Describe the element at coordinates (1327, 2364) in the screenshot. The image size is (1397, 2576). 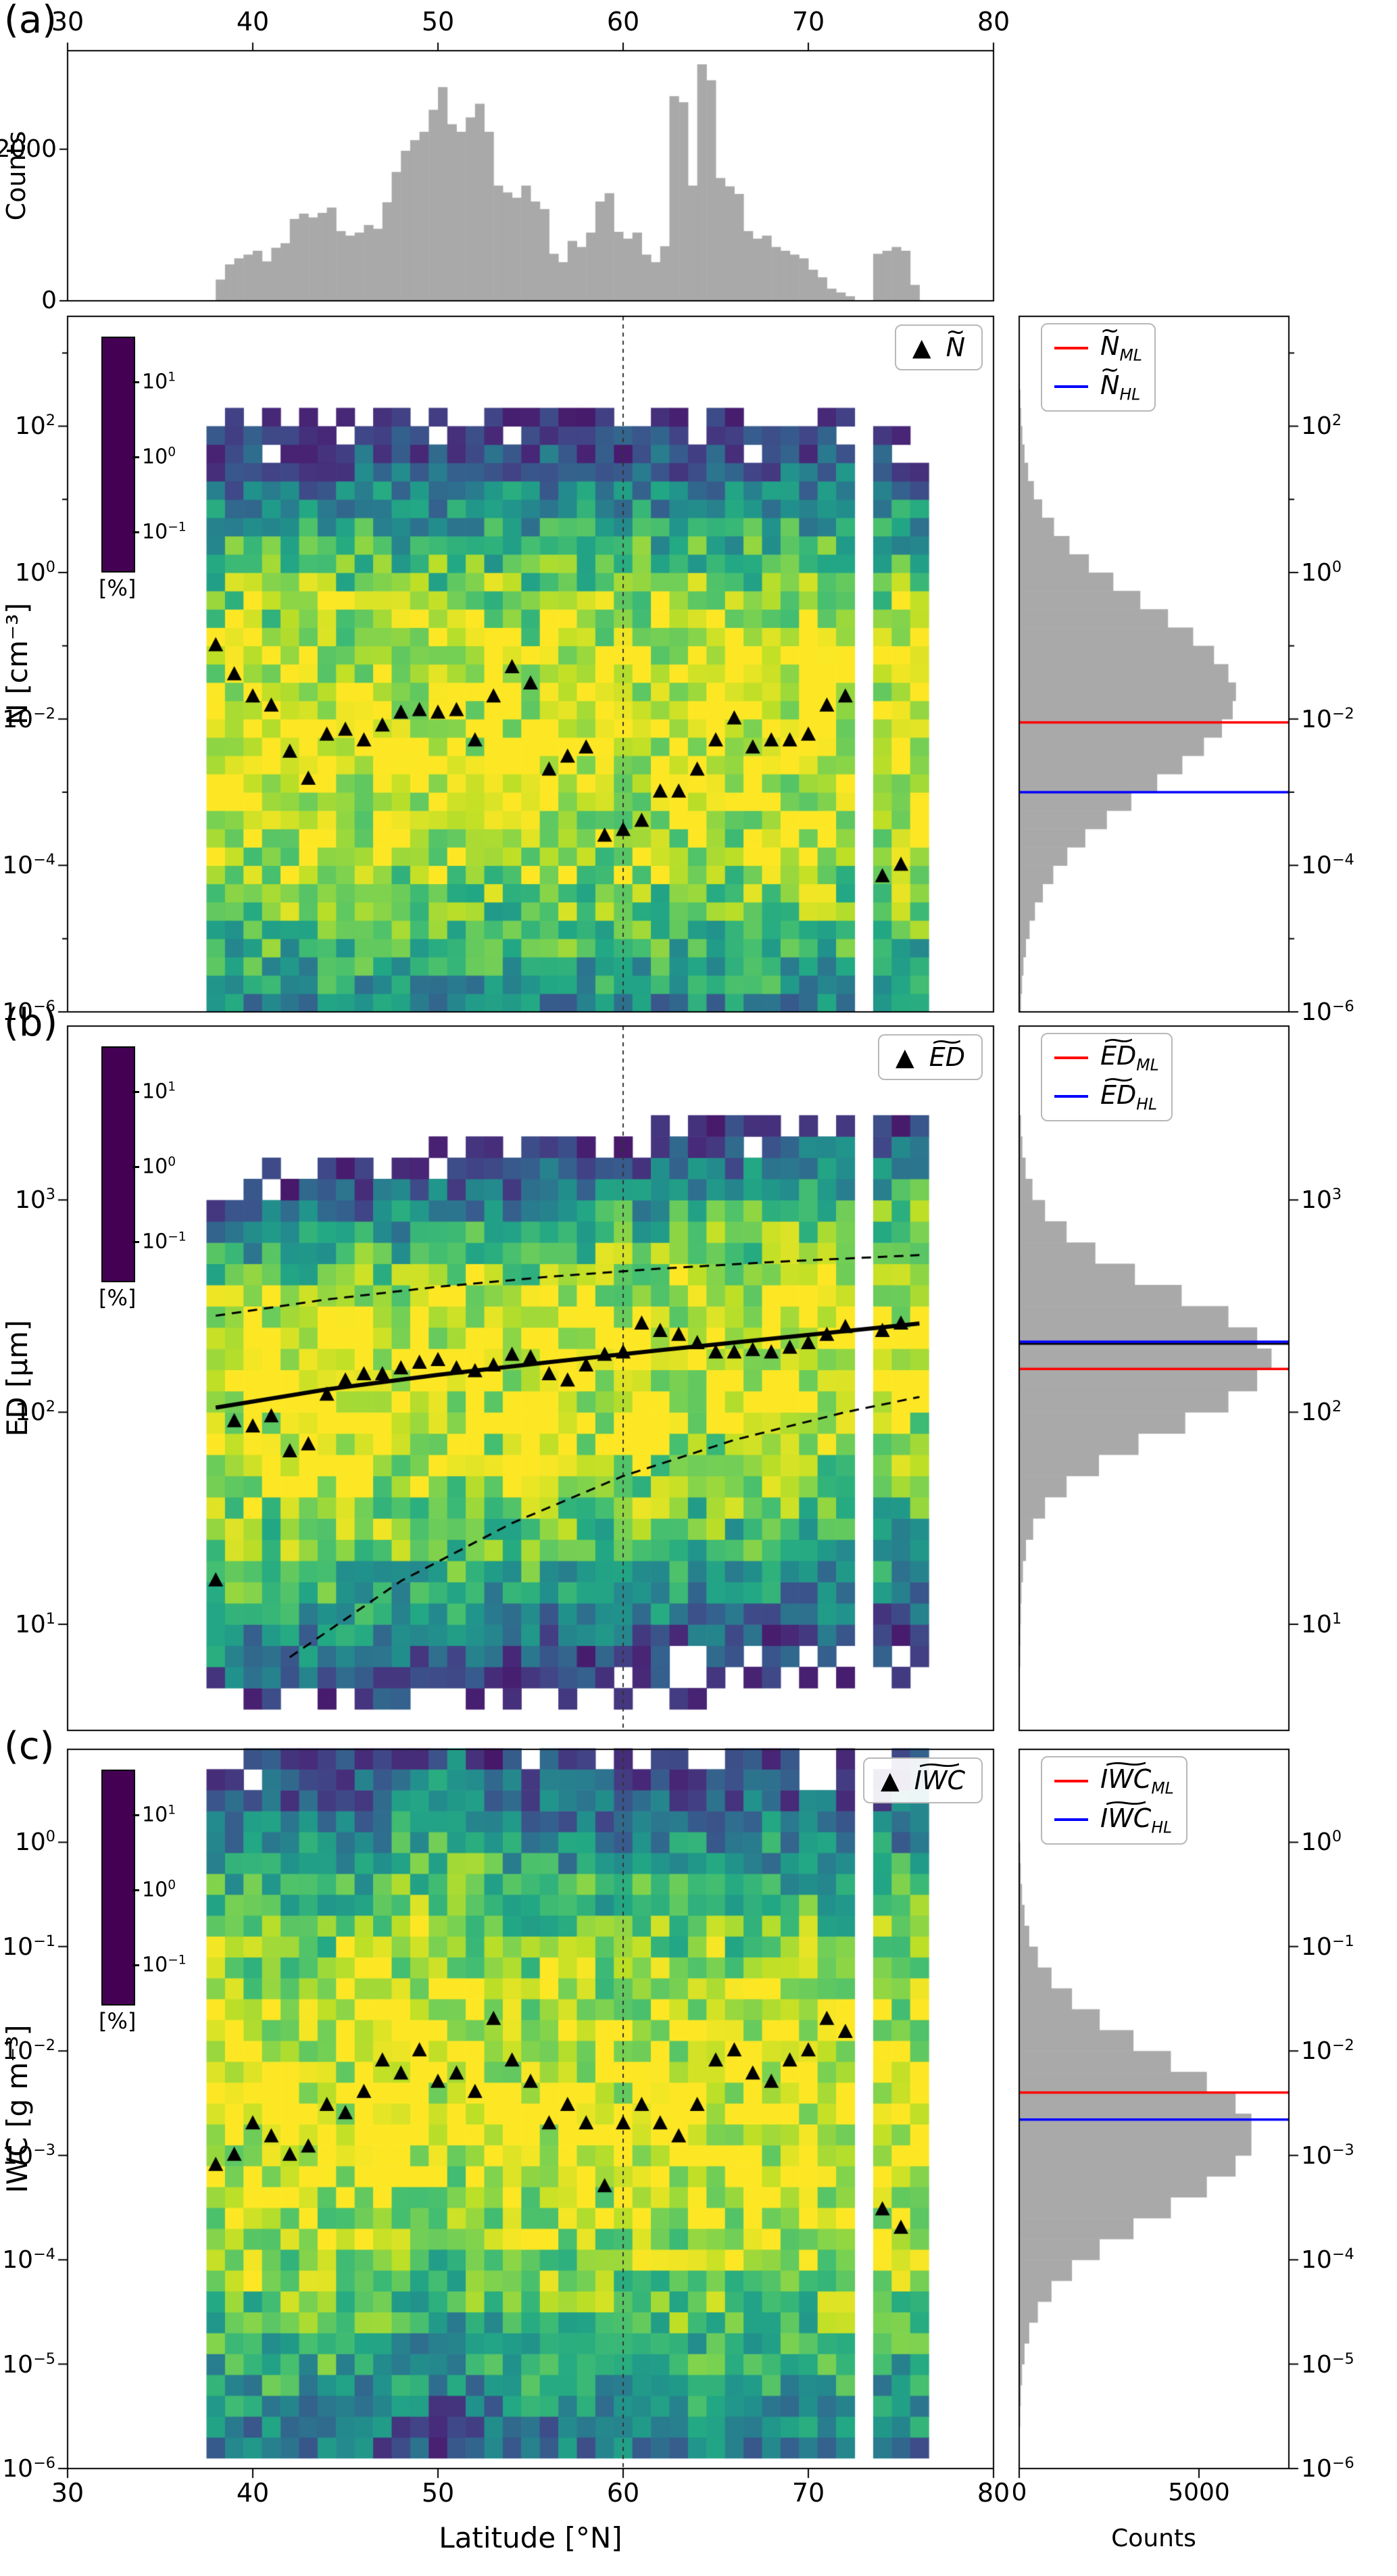
I see `right-y-tick-label: 10⁻⁵` at that location.